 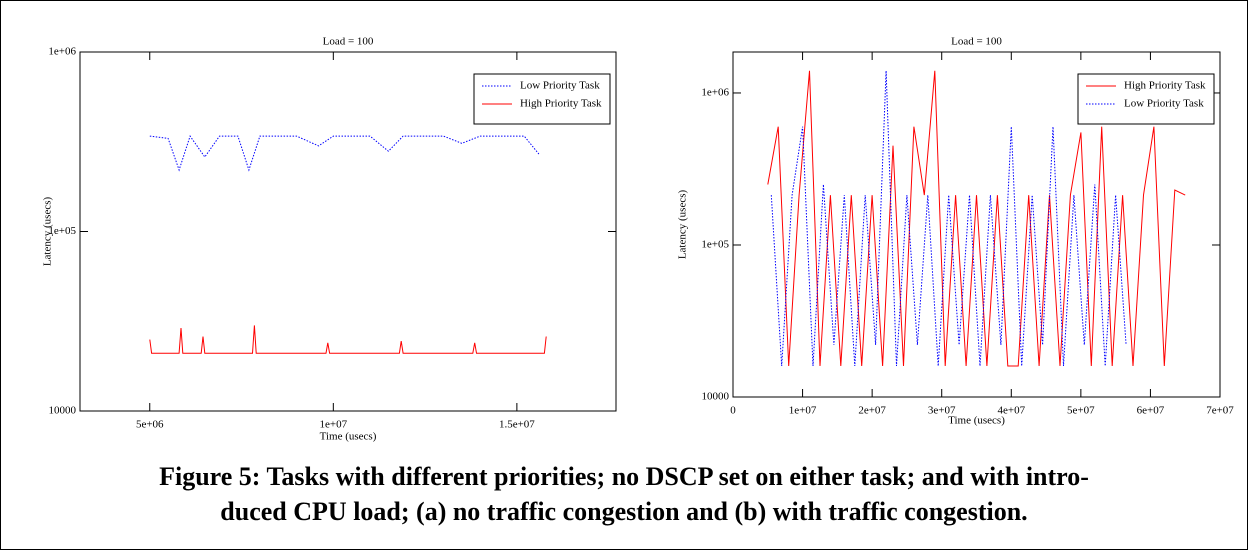 I want to click on x-tick-label: 2e+07, so click(x=872, y=411).